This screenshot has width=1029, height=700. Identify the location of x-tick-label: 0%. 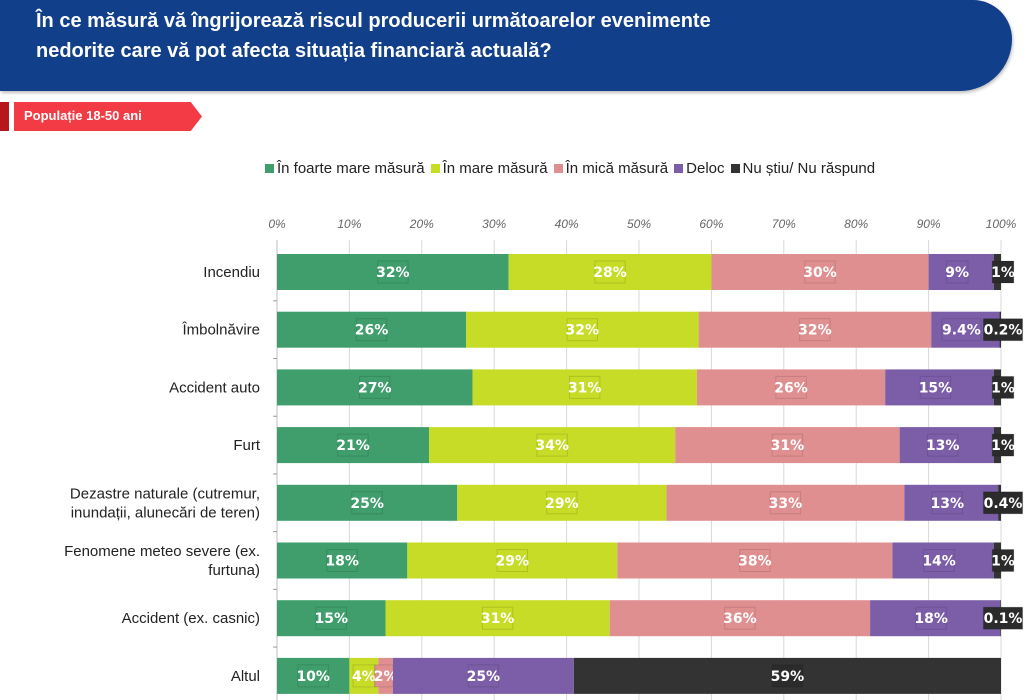
(277, 224).